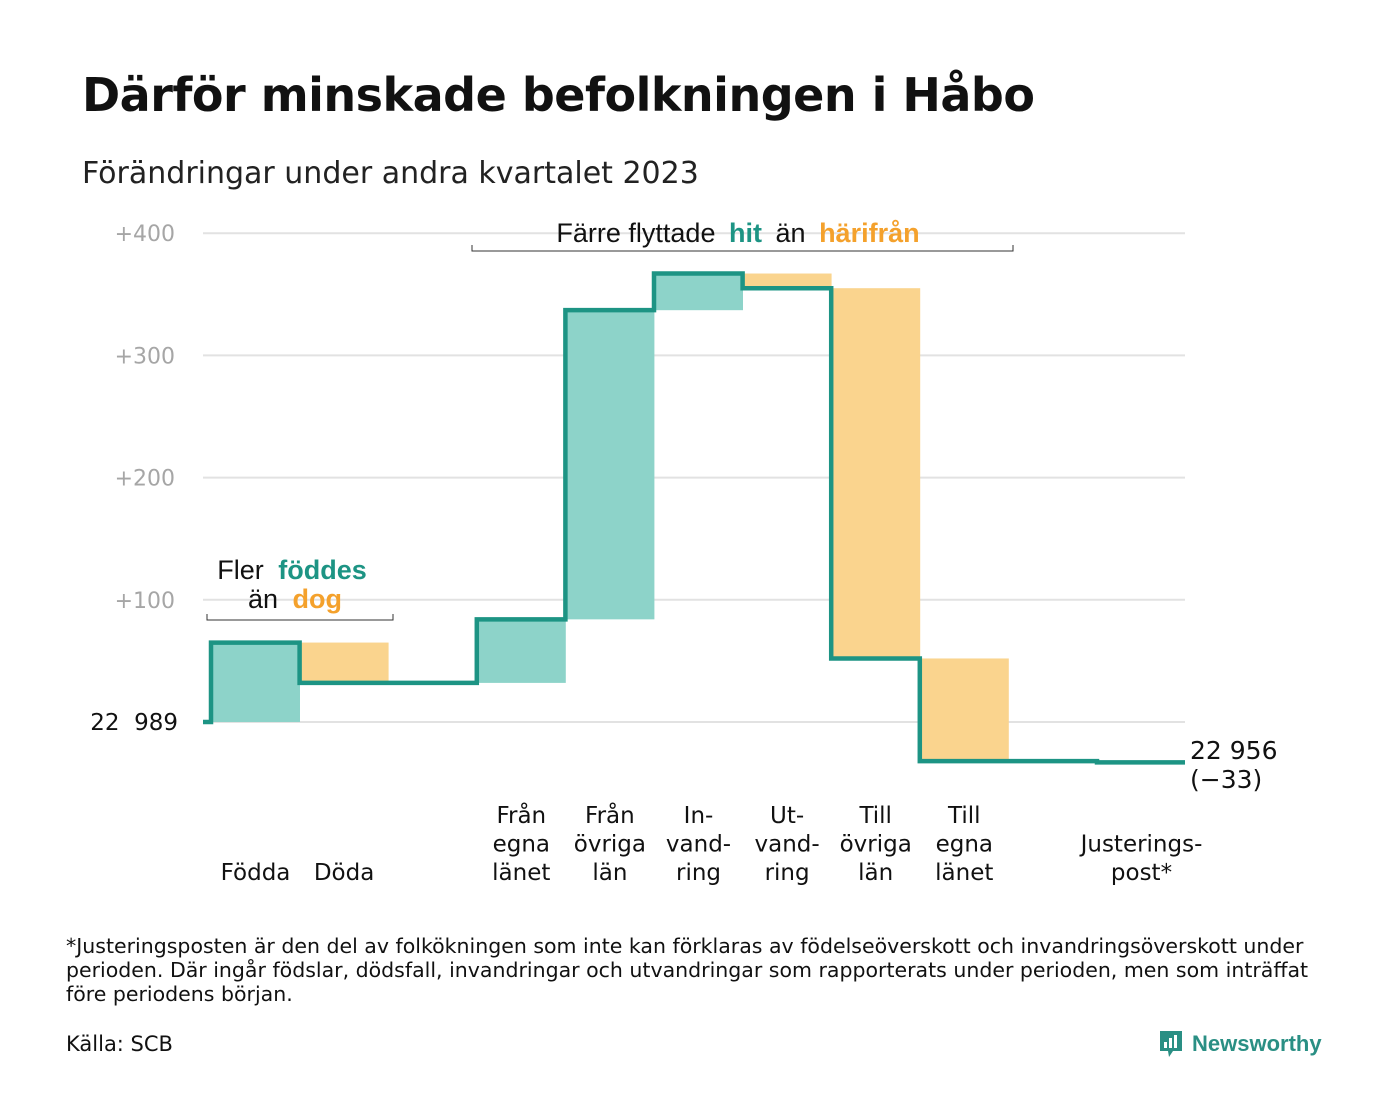  I want to click on category-label: Döda, so click(344, 873).